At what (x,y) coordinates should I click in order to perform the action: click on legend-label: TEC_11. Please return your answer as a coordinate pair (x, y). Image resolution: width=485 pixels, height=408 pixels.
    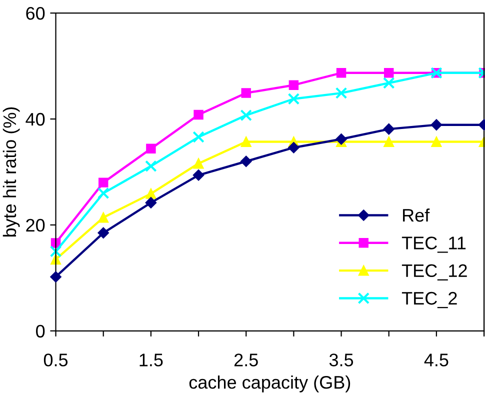
    Looking at the image, I should click on (434, 244).